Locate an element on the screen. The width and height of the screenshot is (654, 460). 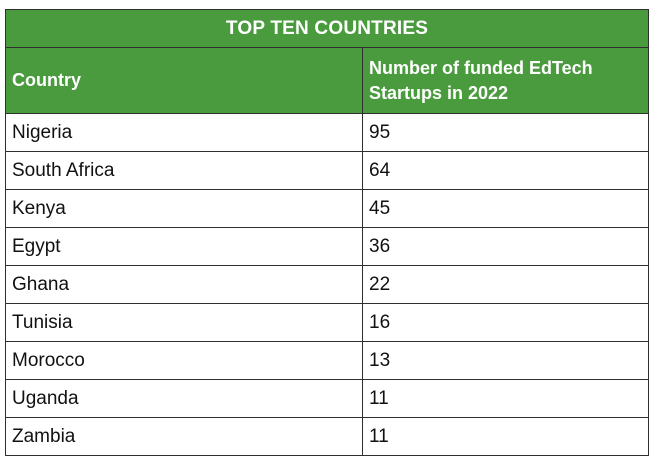
startups-count-cell: 22 is located at coordinates (505, 284).